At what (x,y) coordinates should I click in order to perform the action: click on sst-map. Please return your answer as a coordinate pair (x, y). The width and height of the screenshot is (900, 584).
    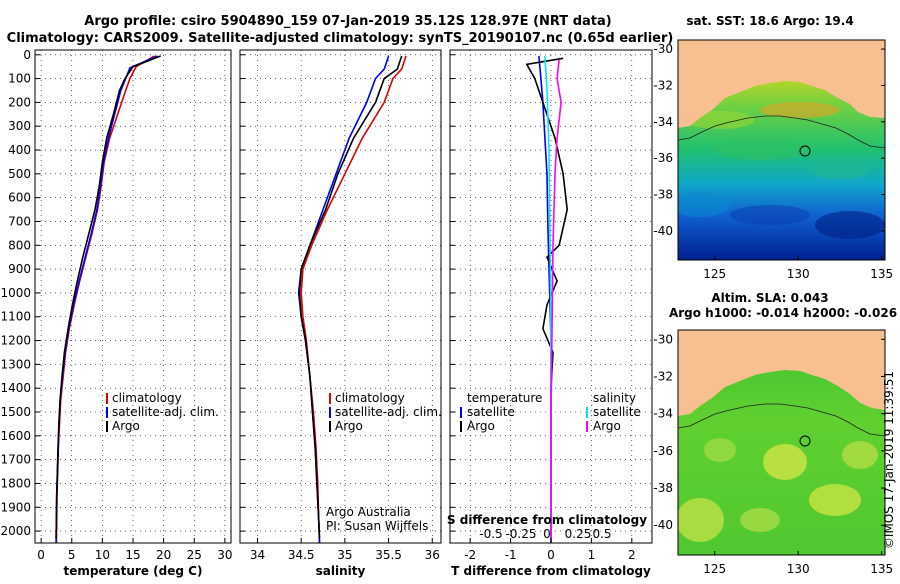
    Looking at the image, I should click on (781, 150).